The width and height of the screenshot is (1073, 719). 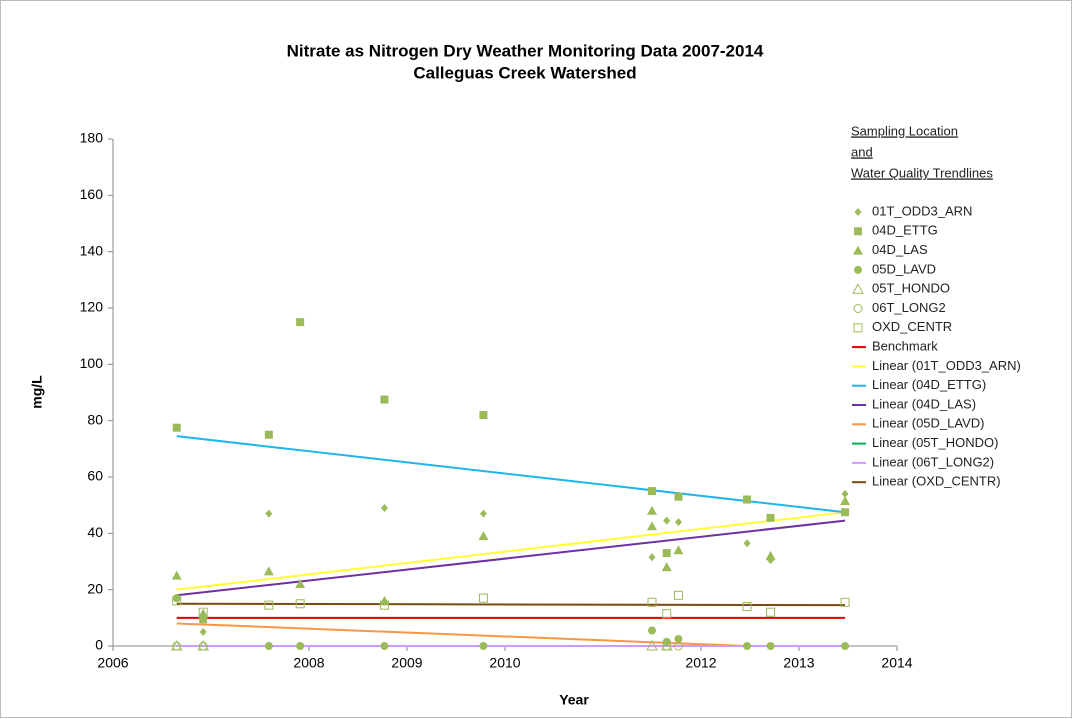 I want to click on y-tick-label: 20, so click(x=95, y=588).